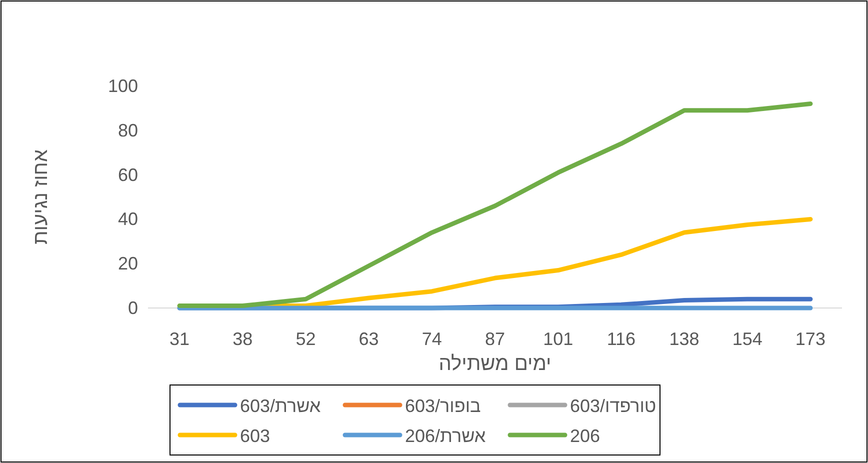 Image resolution: width=868 pixels, height=463 pixels. What do you see at coordinates (41, 197) in the screenshot?
I see `y-axis-title: אחוז נגיעות` at bounding box center [41, 197].